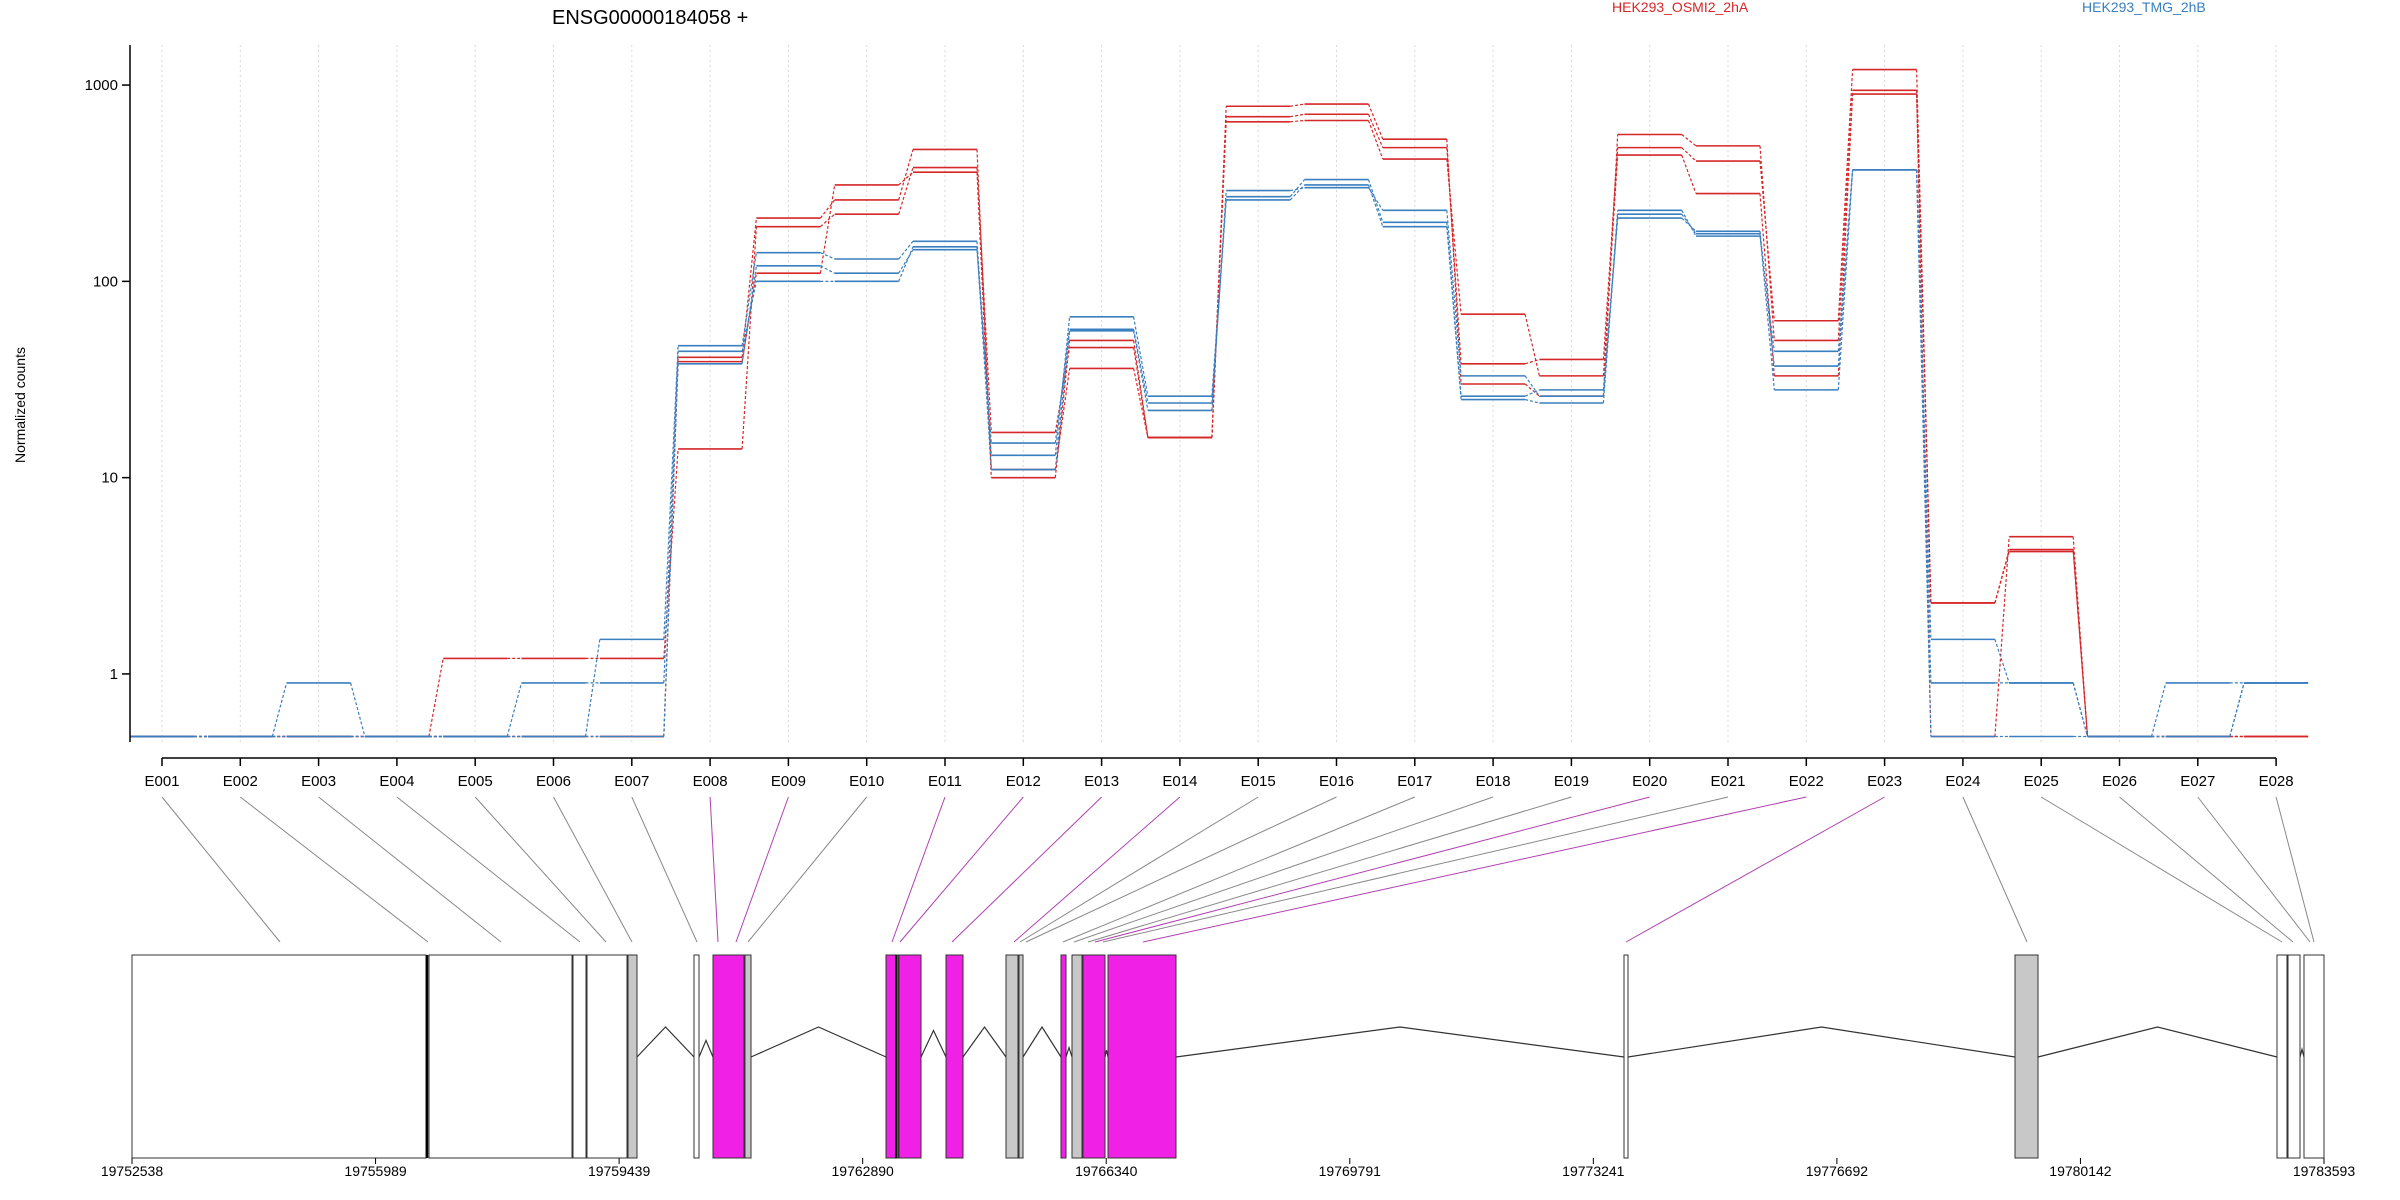 Image resolution: width=2400 pixels, height=1200 pixels. What do you see at coordinates (1649, 781) in the screenshot?
I see `x-tick-label: E020` at bounding box center [1649, 781].